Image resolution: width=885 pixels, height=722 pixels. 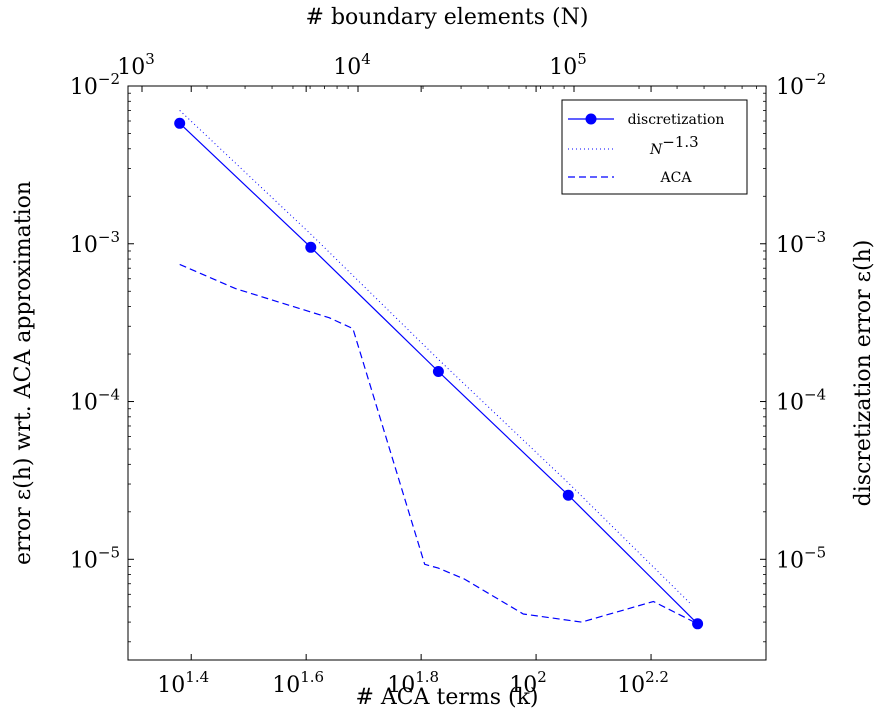 I want to click on x-tick-label-exp: 1.4, so click(x=197, y=677).